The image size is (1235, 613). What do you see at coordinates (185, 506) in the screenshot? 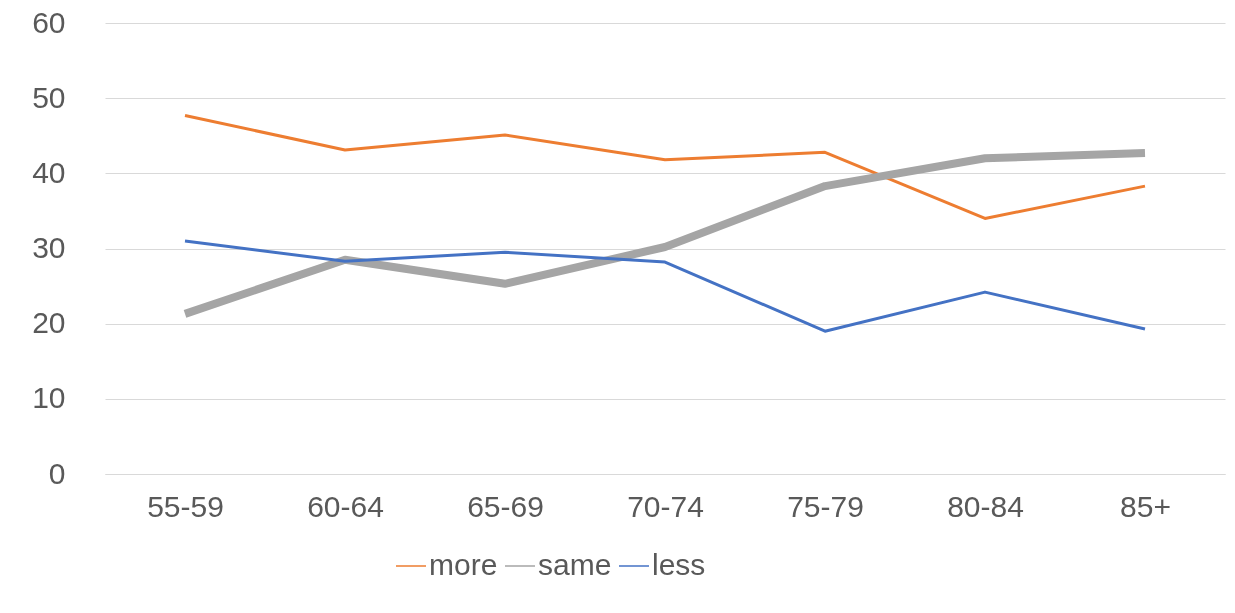
I see `x-tick-label: 55-59` at bounding box center [185, 506].